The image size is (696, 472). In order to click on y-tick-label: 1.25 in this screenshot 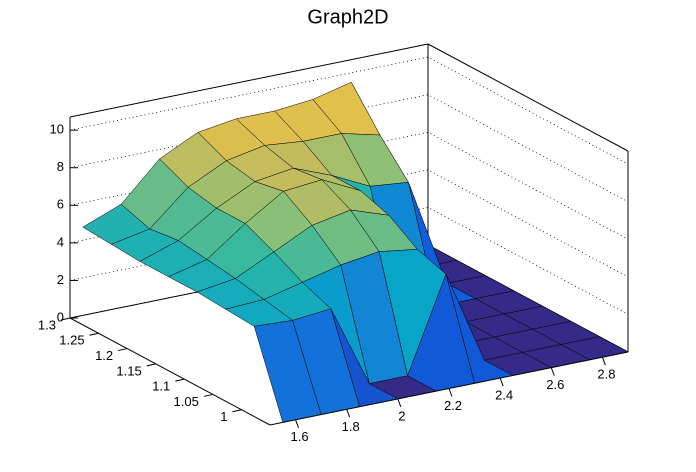, I will do `click(71, 340)`.